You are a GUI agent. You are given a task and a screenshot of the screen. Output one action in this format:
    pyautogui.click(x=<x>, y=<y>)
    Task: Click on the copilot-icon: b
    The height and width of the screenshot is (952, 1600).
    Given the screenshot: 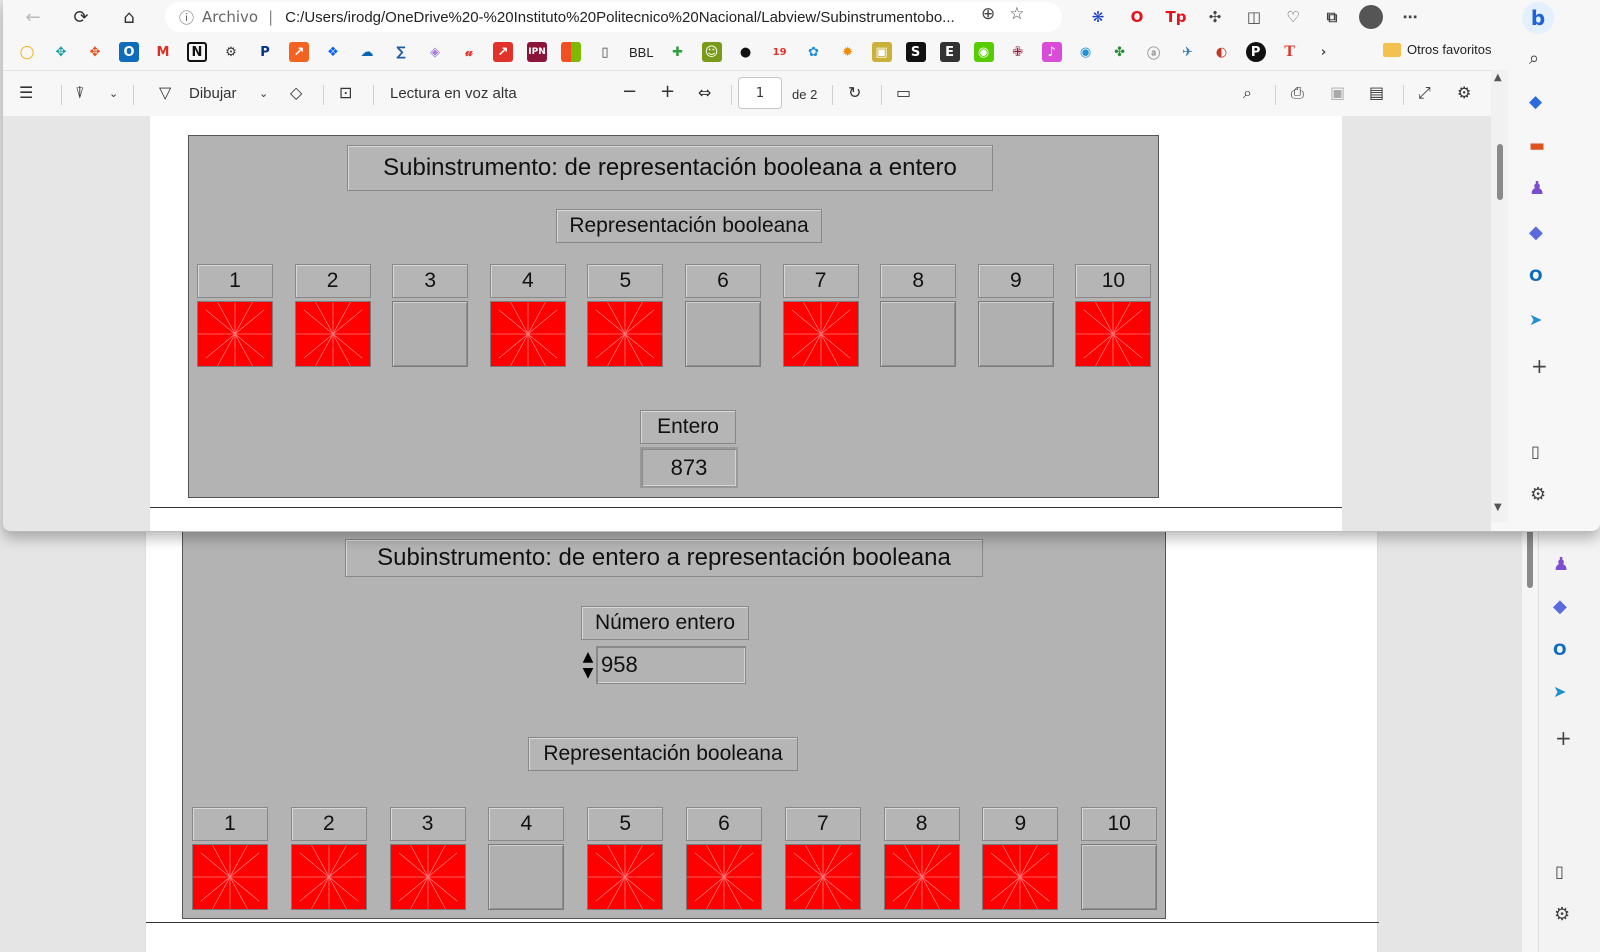 What is the action you would take?
    pyautogui.click(x=1538, y=18)
    